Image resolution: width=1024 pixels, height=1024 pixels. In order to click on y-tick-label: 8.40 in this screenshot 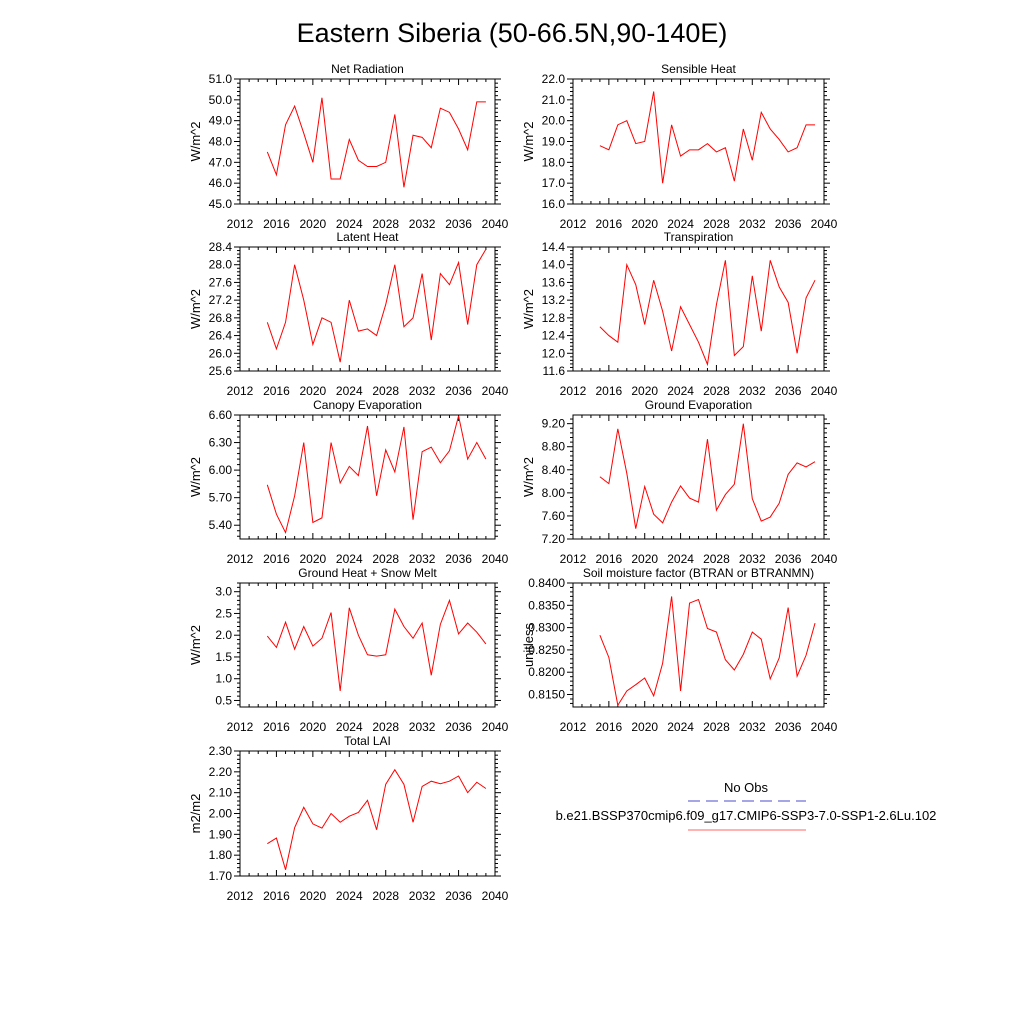, I will do `click(554, 470)`.